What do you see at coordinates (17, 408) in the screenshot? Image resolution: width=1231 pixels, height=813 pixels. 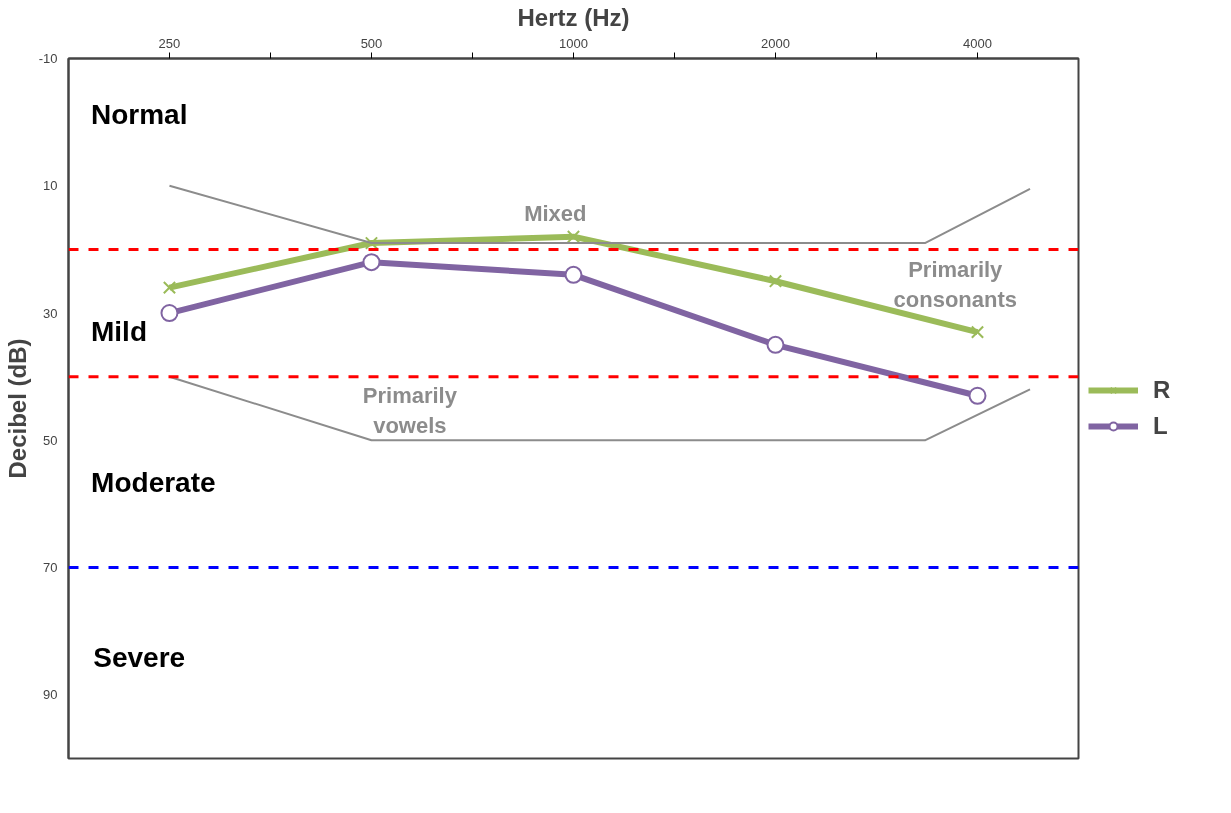 I see `y-axis-title: Decibel (dB)` at bounding box center [17, 408].